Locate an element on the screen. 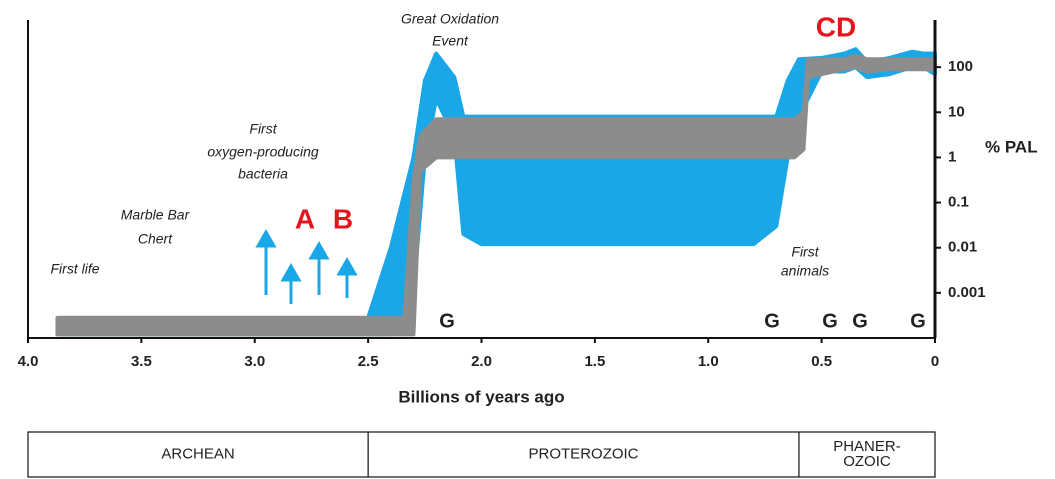  annotation: bacteria is located at coordinates (263, 174).